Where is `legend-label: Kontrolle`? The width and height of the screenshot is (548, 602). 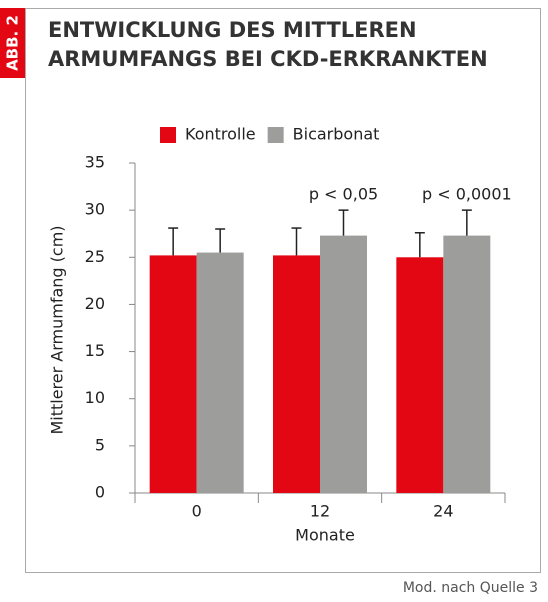
legend-label: Kontrolle is located at coordinates (220, 134).